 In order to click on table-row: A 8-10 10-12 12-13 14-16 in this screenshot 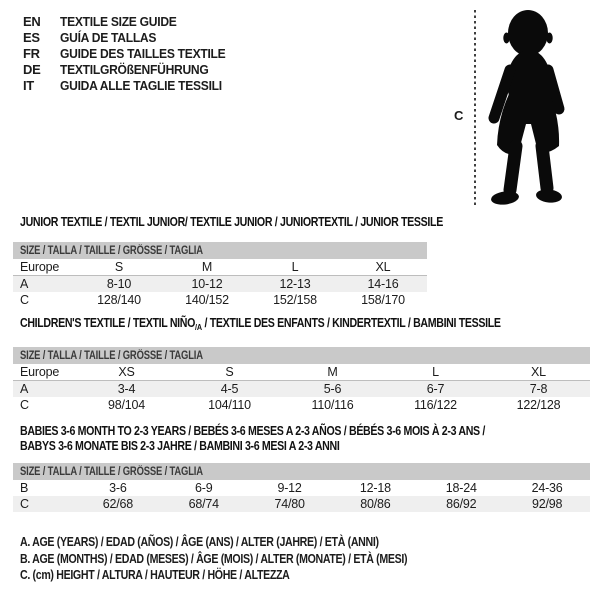, I will do `click(220, 284)`.